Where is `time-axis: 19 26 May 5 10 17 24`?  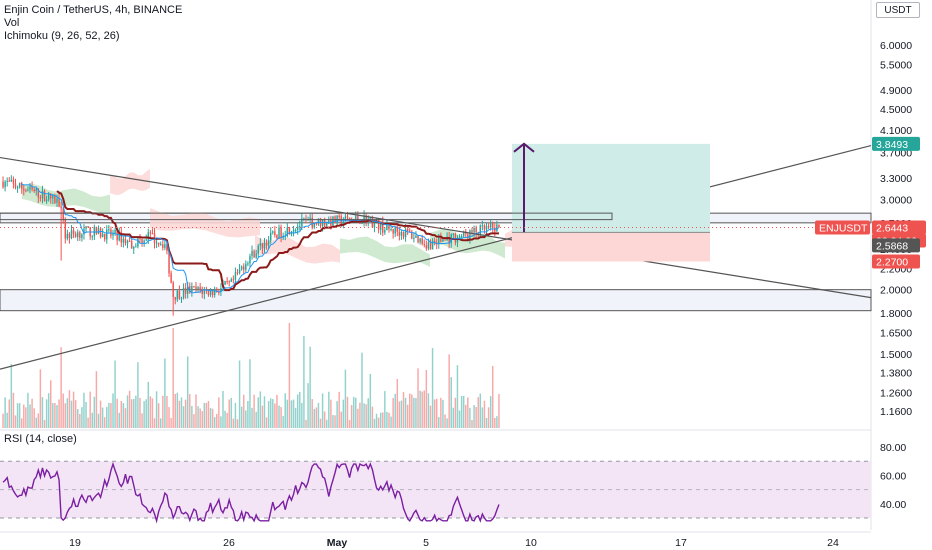
time-axis: 19 26 May 5 10 17 24 is located at coordinates (454, 543).